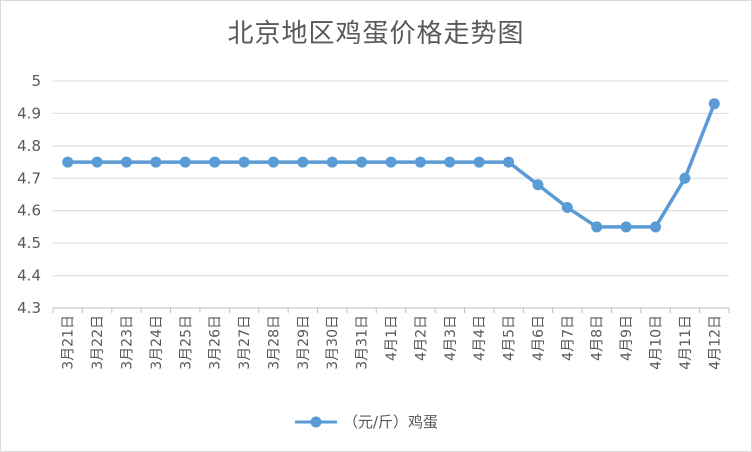  I want to click on y-tick-label: 4.3, so click(29, 308).